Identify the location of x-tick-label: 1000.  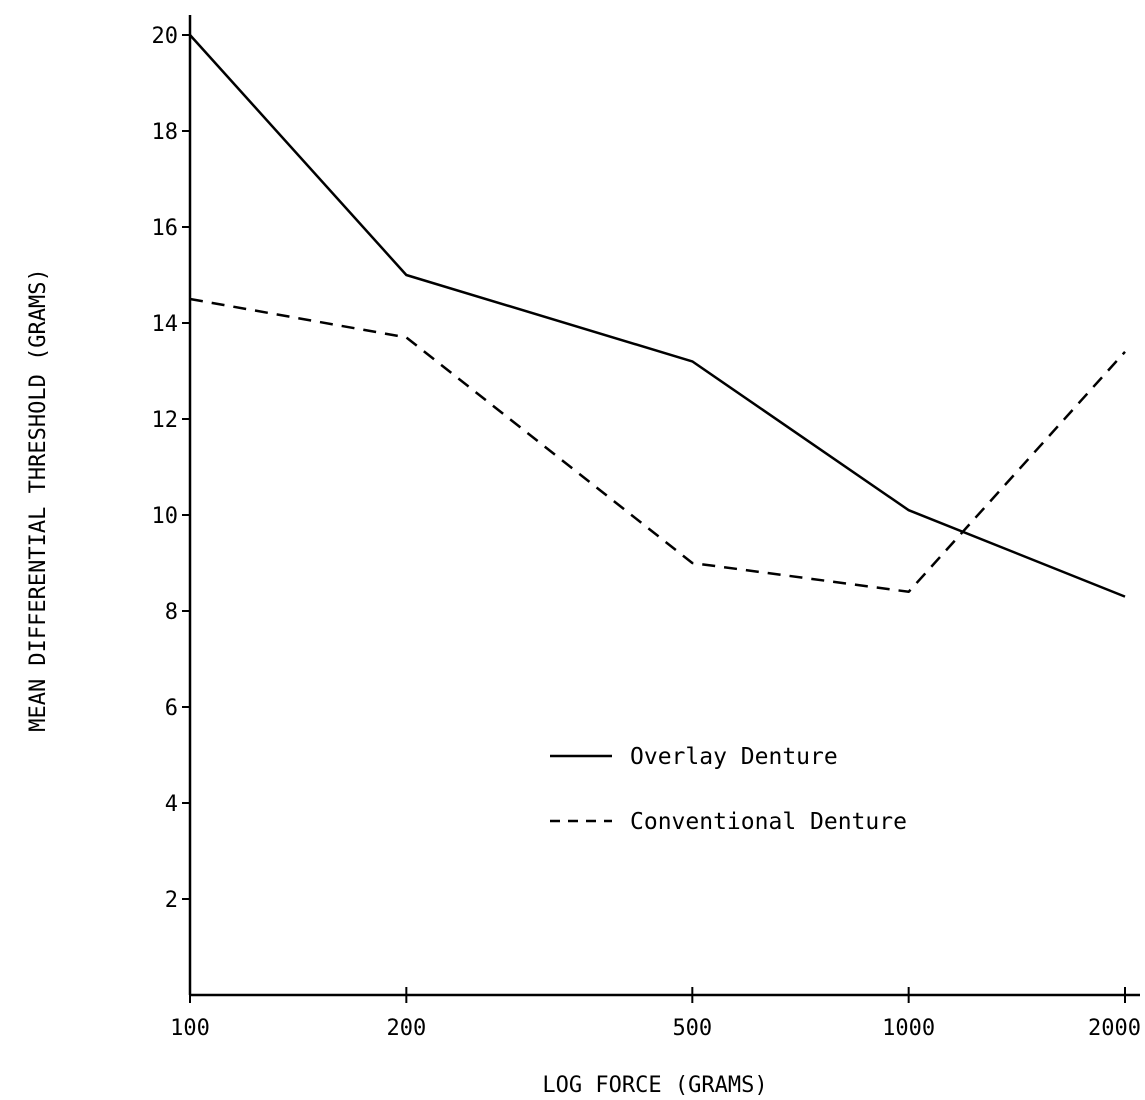
(908, 1028).